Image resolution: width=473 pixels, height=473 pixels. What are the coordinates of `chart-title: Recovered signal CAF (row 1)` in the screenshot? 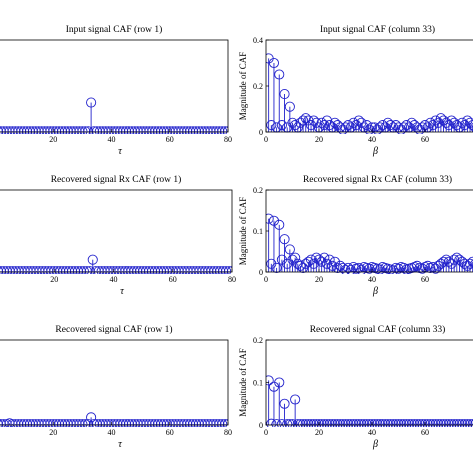 It's located at (113, 329).